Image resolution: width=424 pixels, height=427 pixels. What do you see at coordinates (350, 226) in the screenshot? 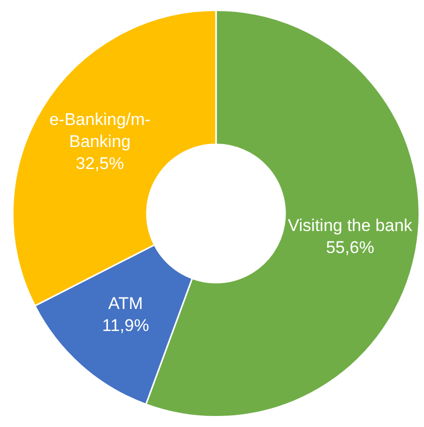
I see `slice-label: Visiting the bank` at bounding box center [350, 226].